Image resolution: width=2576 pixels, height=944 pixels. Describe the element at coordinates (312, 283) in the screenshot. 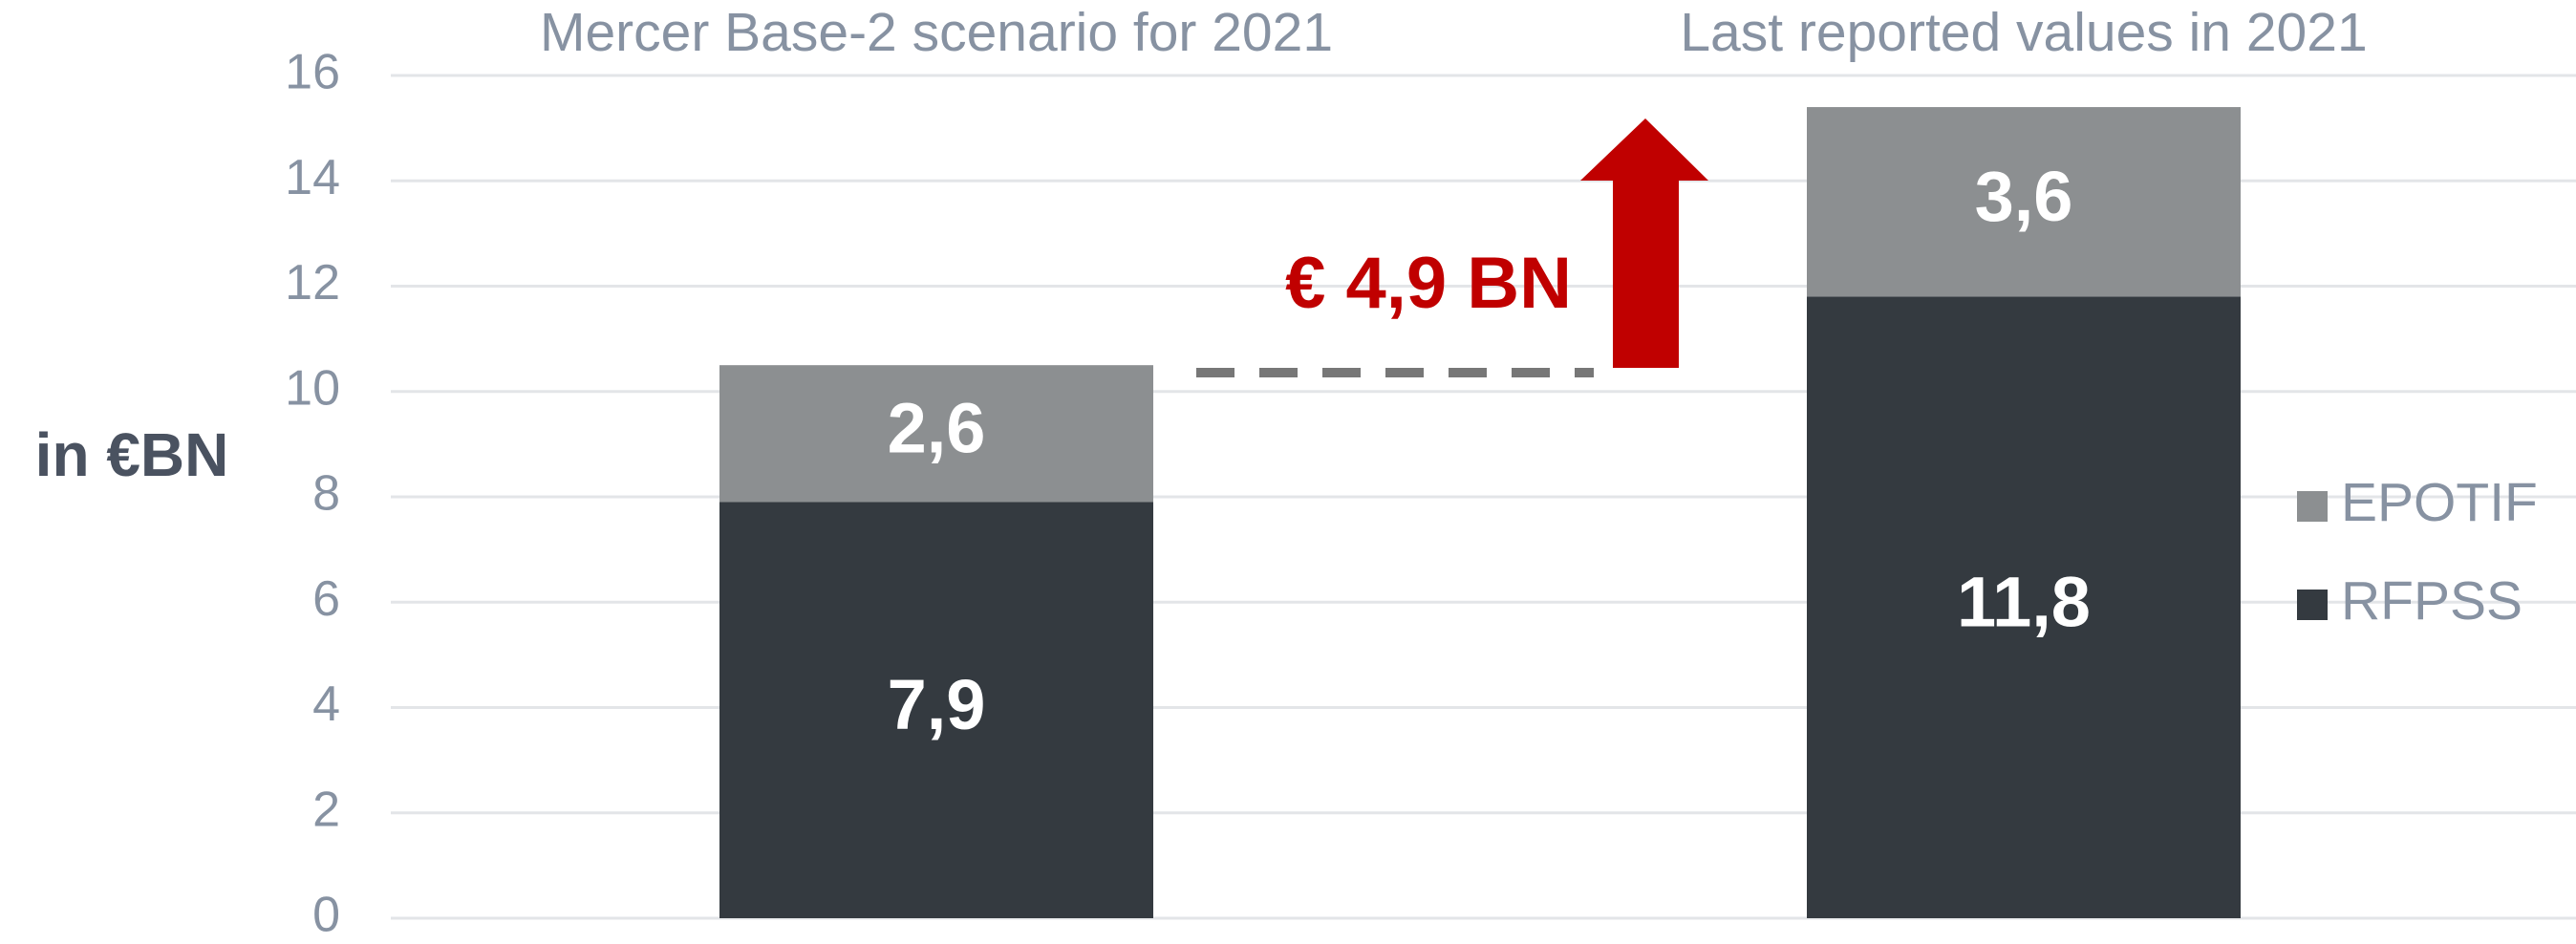

I see `y-tick-label: 12` at that location.